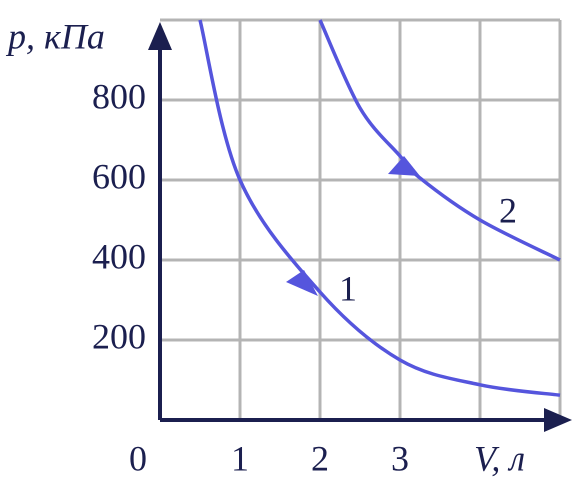  What do you see at coordinates (558, 420) in the screenshot?
I see `x-axis-arrow` at bounding box center [558, 420].